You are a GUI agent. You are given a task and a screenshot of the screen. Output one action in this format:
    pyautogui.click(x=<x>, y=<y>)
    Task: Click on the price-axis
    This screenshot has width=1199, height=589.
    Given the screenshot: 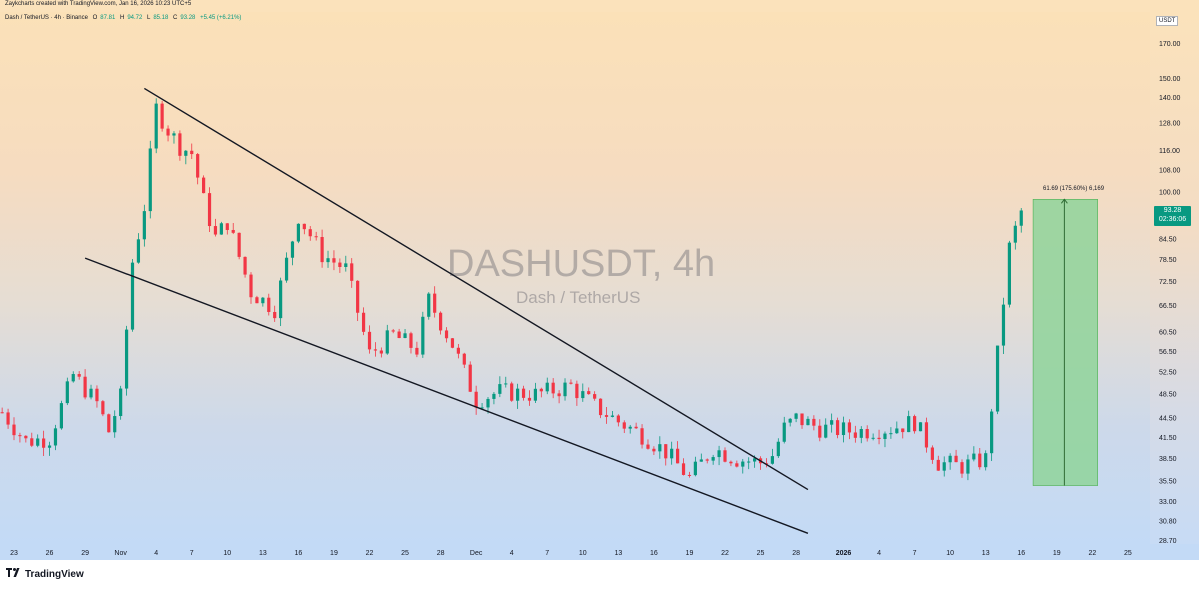 What is the action you would take?
    pyautogui.click(x=1174, y=278)
    